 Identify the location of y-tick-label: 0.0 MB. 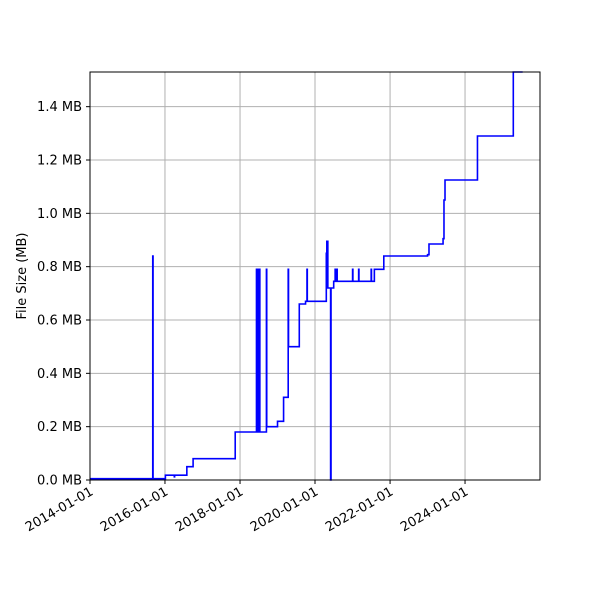
(59, 481).